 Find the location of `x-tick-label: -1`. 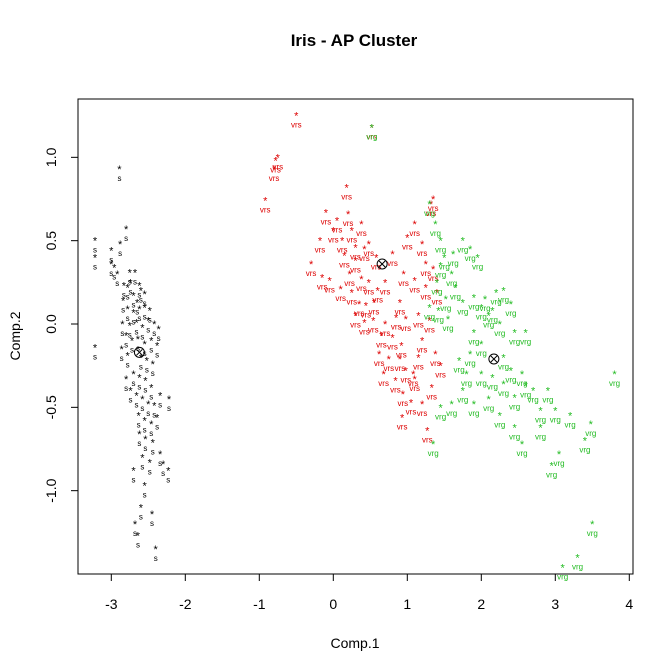

x-tick-label: -1 is located at coordinates (259, 604).